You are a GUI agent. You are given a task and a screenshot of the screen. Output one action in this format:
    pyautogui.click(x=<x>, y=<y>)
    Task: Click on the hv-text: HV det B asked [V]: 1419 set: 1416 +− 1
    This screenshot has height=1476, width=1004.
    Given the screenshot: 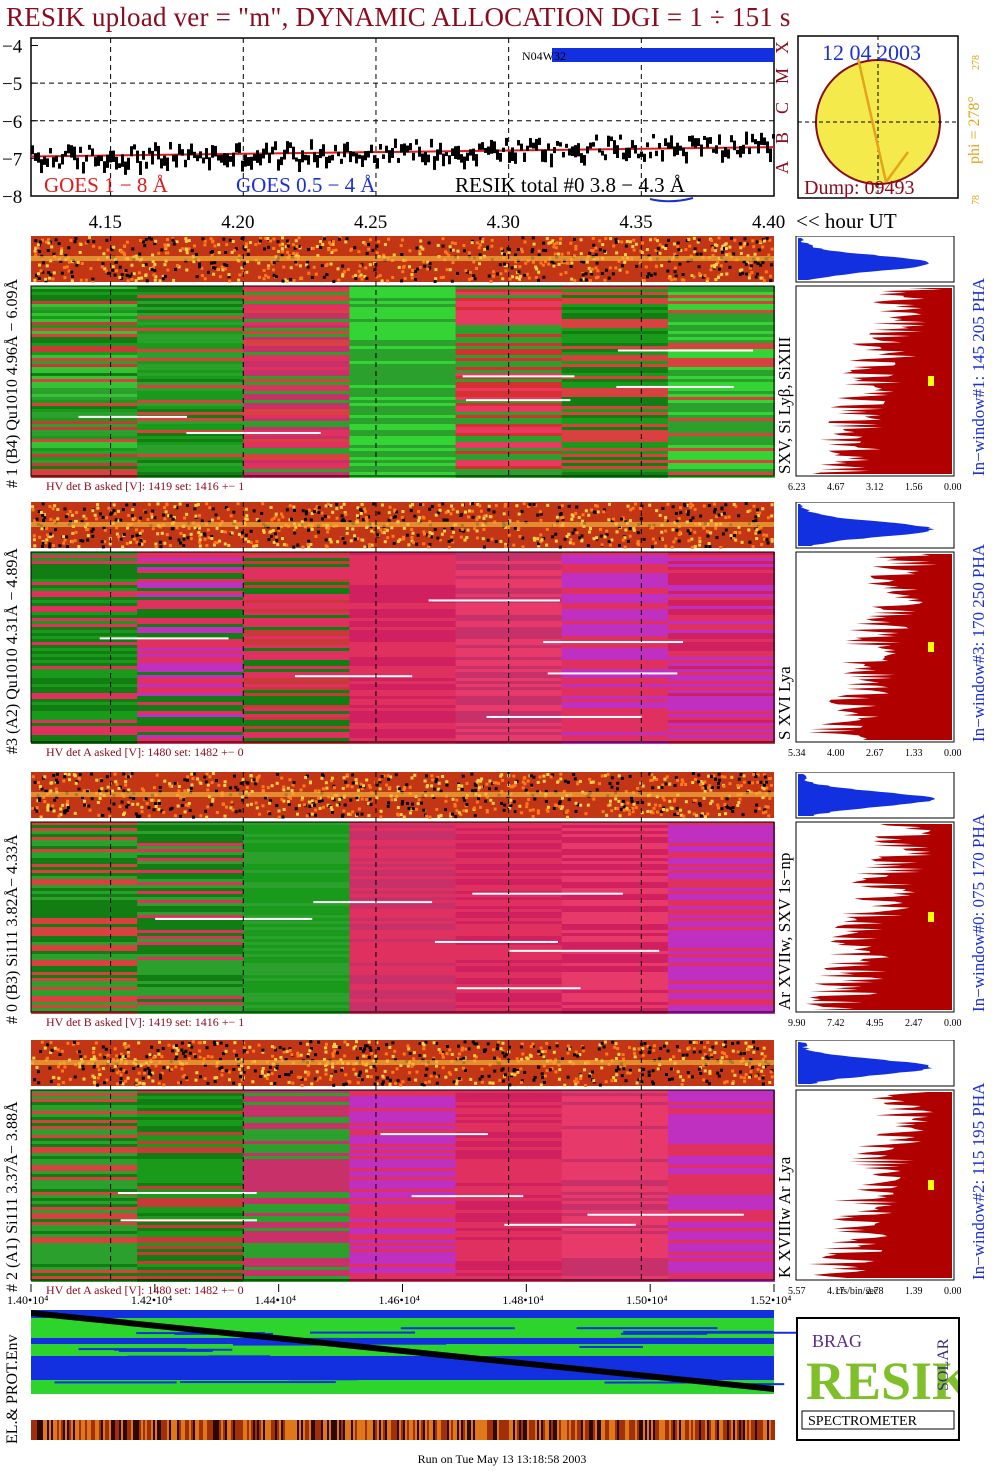 What is the action you would take?
    pyautogui.click(x=145, y=1022)
    